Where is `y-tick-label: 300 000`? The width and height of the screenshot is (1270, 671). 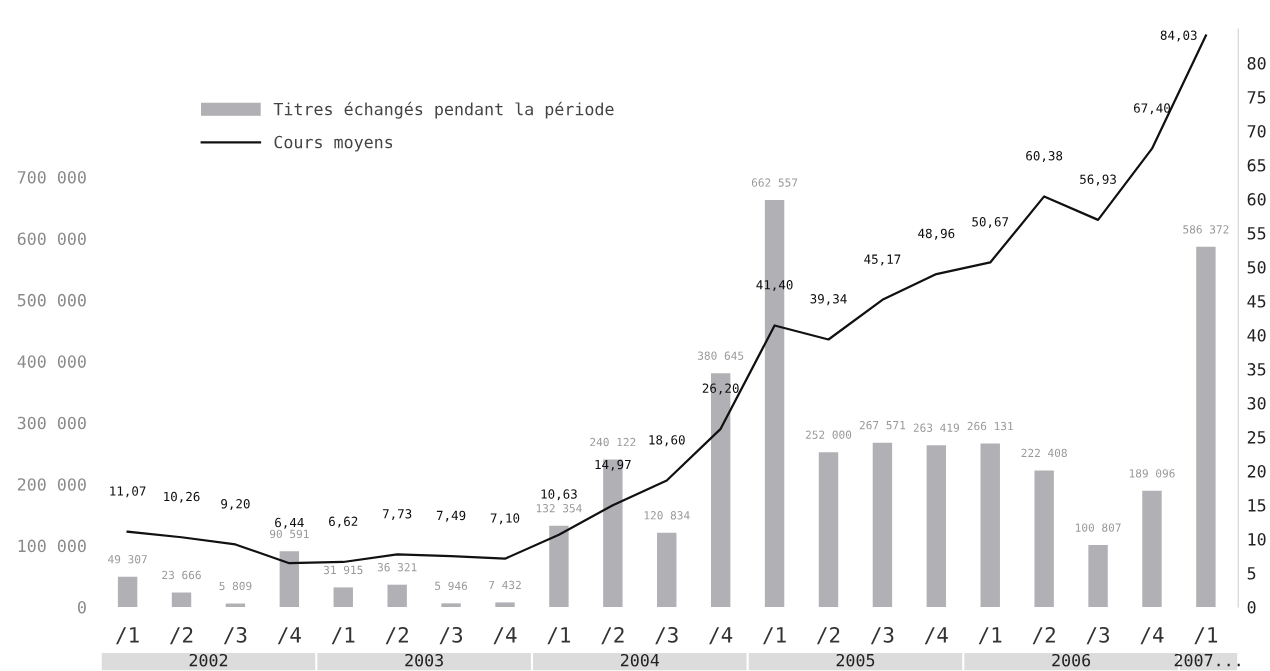
y-tick-label: 300 000 is located at coordinates (51, 423).